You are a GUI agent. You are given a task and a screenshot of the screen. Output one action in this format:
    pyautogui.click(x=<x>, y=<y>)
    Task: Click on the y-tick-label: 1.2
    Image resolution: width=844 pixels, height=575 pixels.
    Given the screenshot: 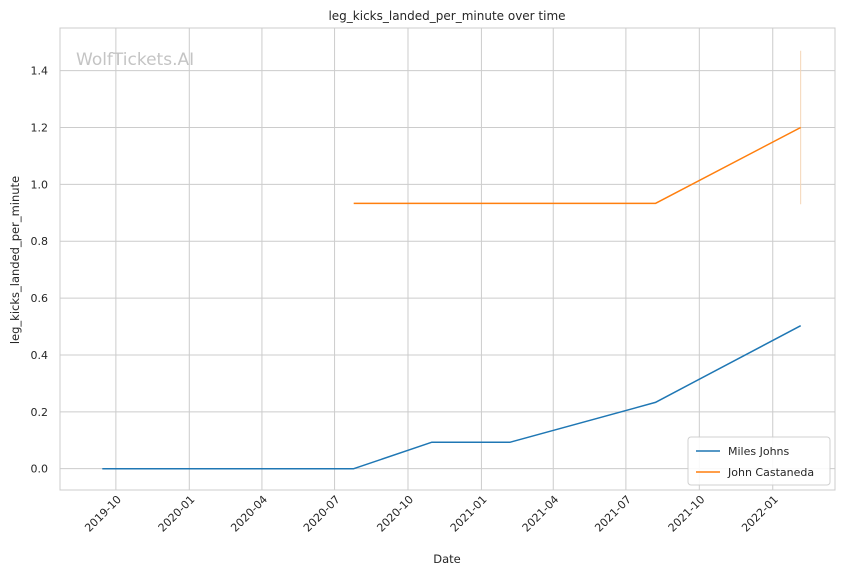 What is the action you would take?
    pyautogui.click(x=40, y=128)
    